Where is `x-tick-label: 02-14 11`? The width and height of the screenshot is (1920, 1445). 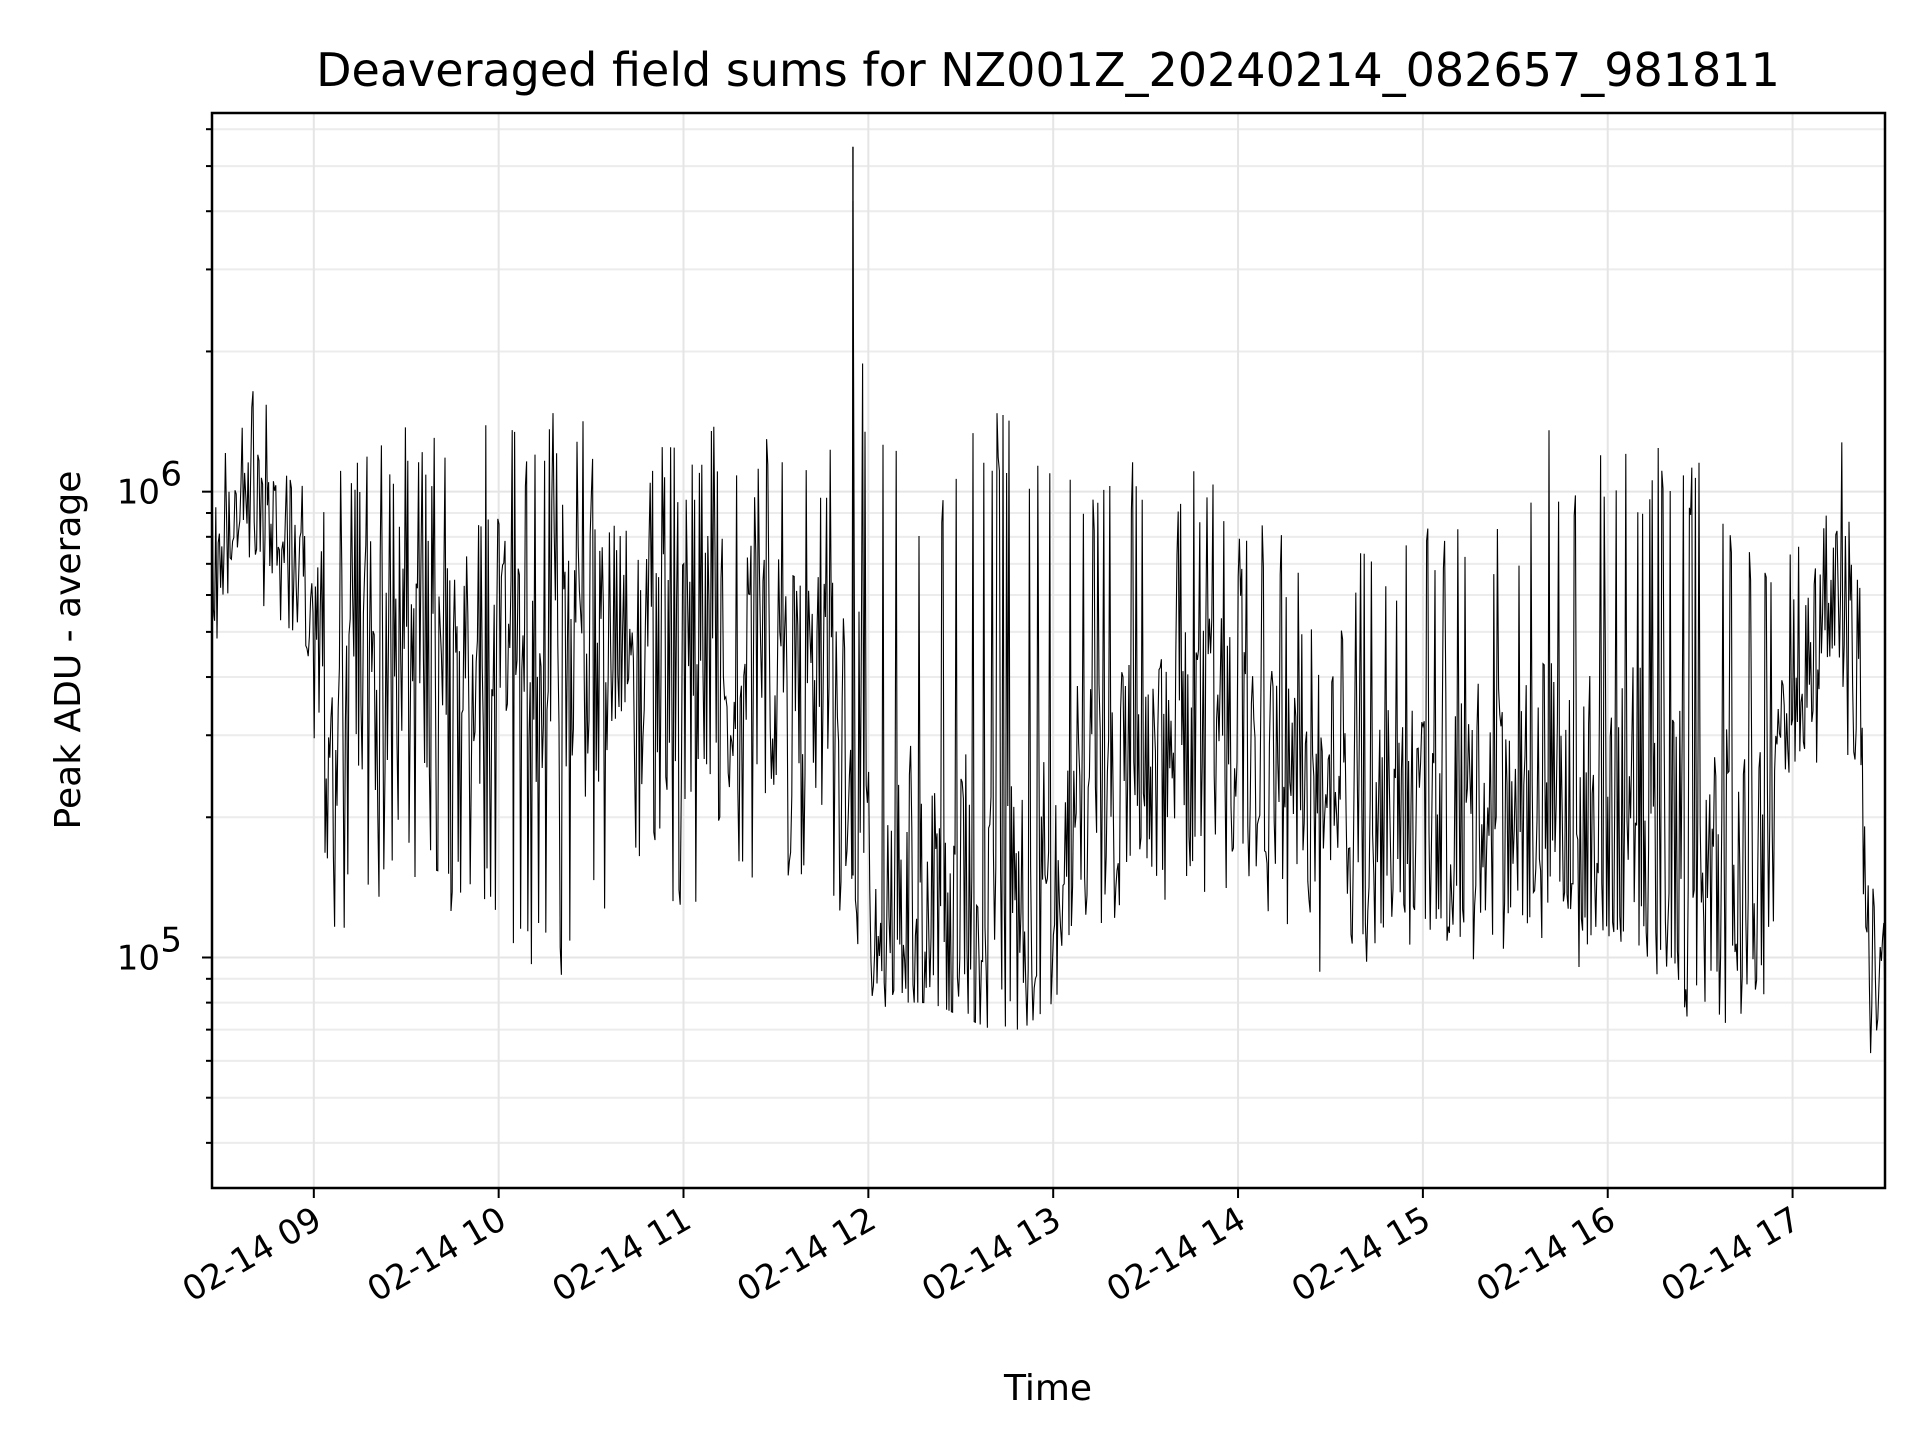
x-tick-label: 02-14 11 is located at coordinates (622, 1254).